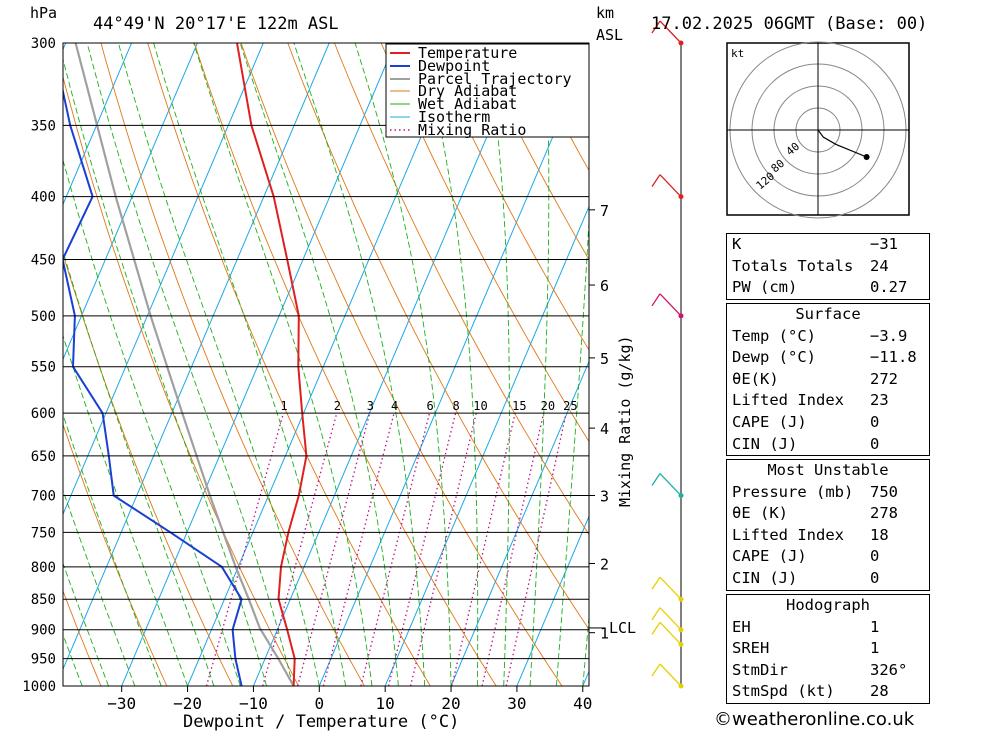 Image resolution: width=1000 pixels, height=733 pixels. What do you see at coordinates (604, 211) in the screenshot?
I see `height-tick-label: 7` at bounding box center [604, 211].